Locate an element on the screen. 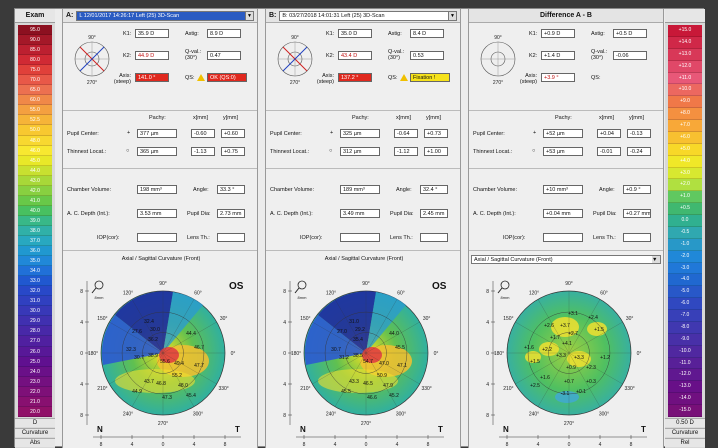  chamber-volume-value: 198 mm³ is located at coordinates (157, 189).